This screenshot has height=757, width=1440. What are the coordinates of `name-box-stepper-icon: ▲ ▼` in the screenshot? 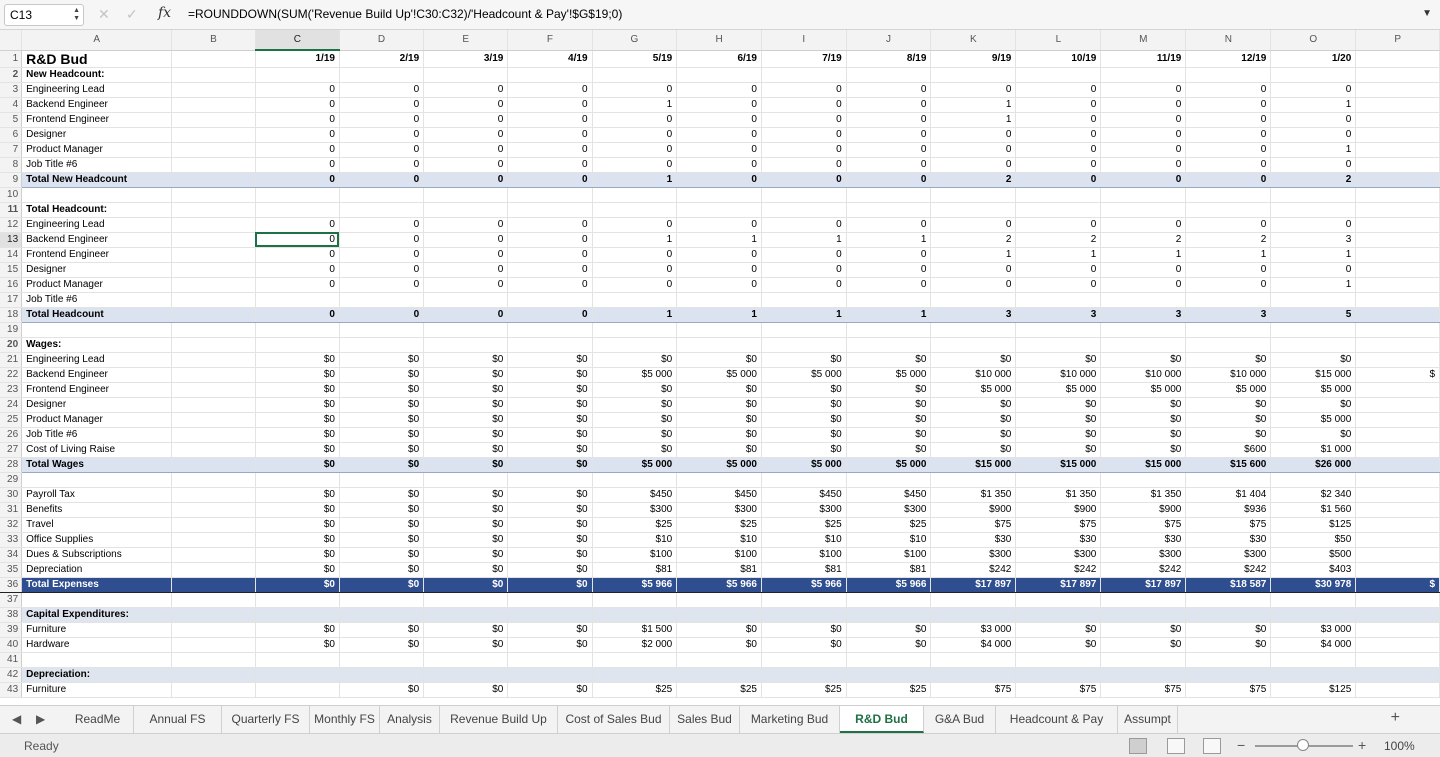 It's located at (76, 14).